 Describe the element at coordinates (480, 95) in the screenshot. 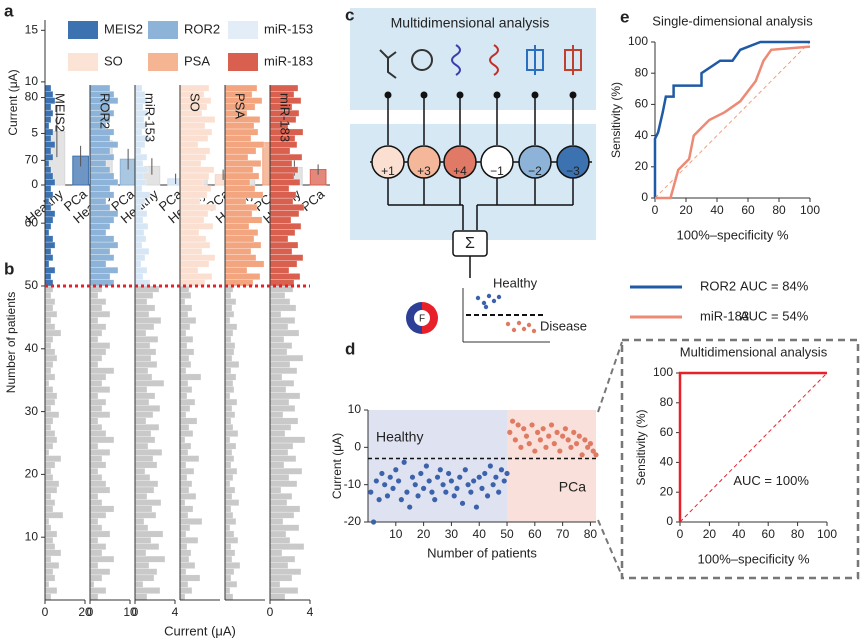

I see `dots` at that location.